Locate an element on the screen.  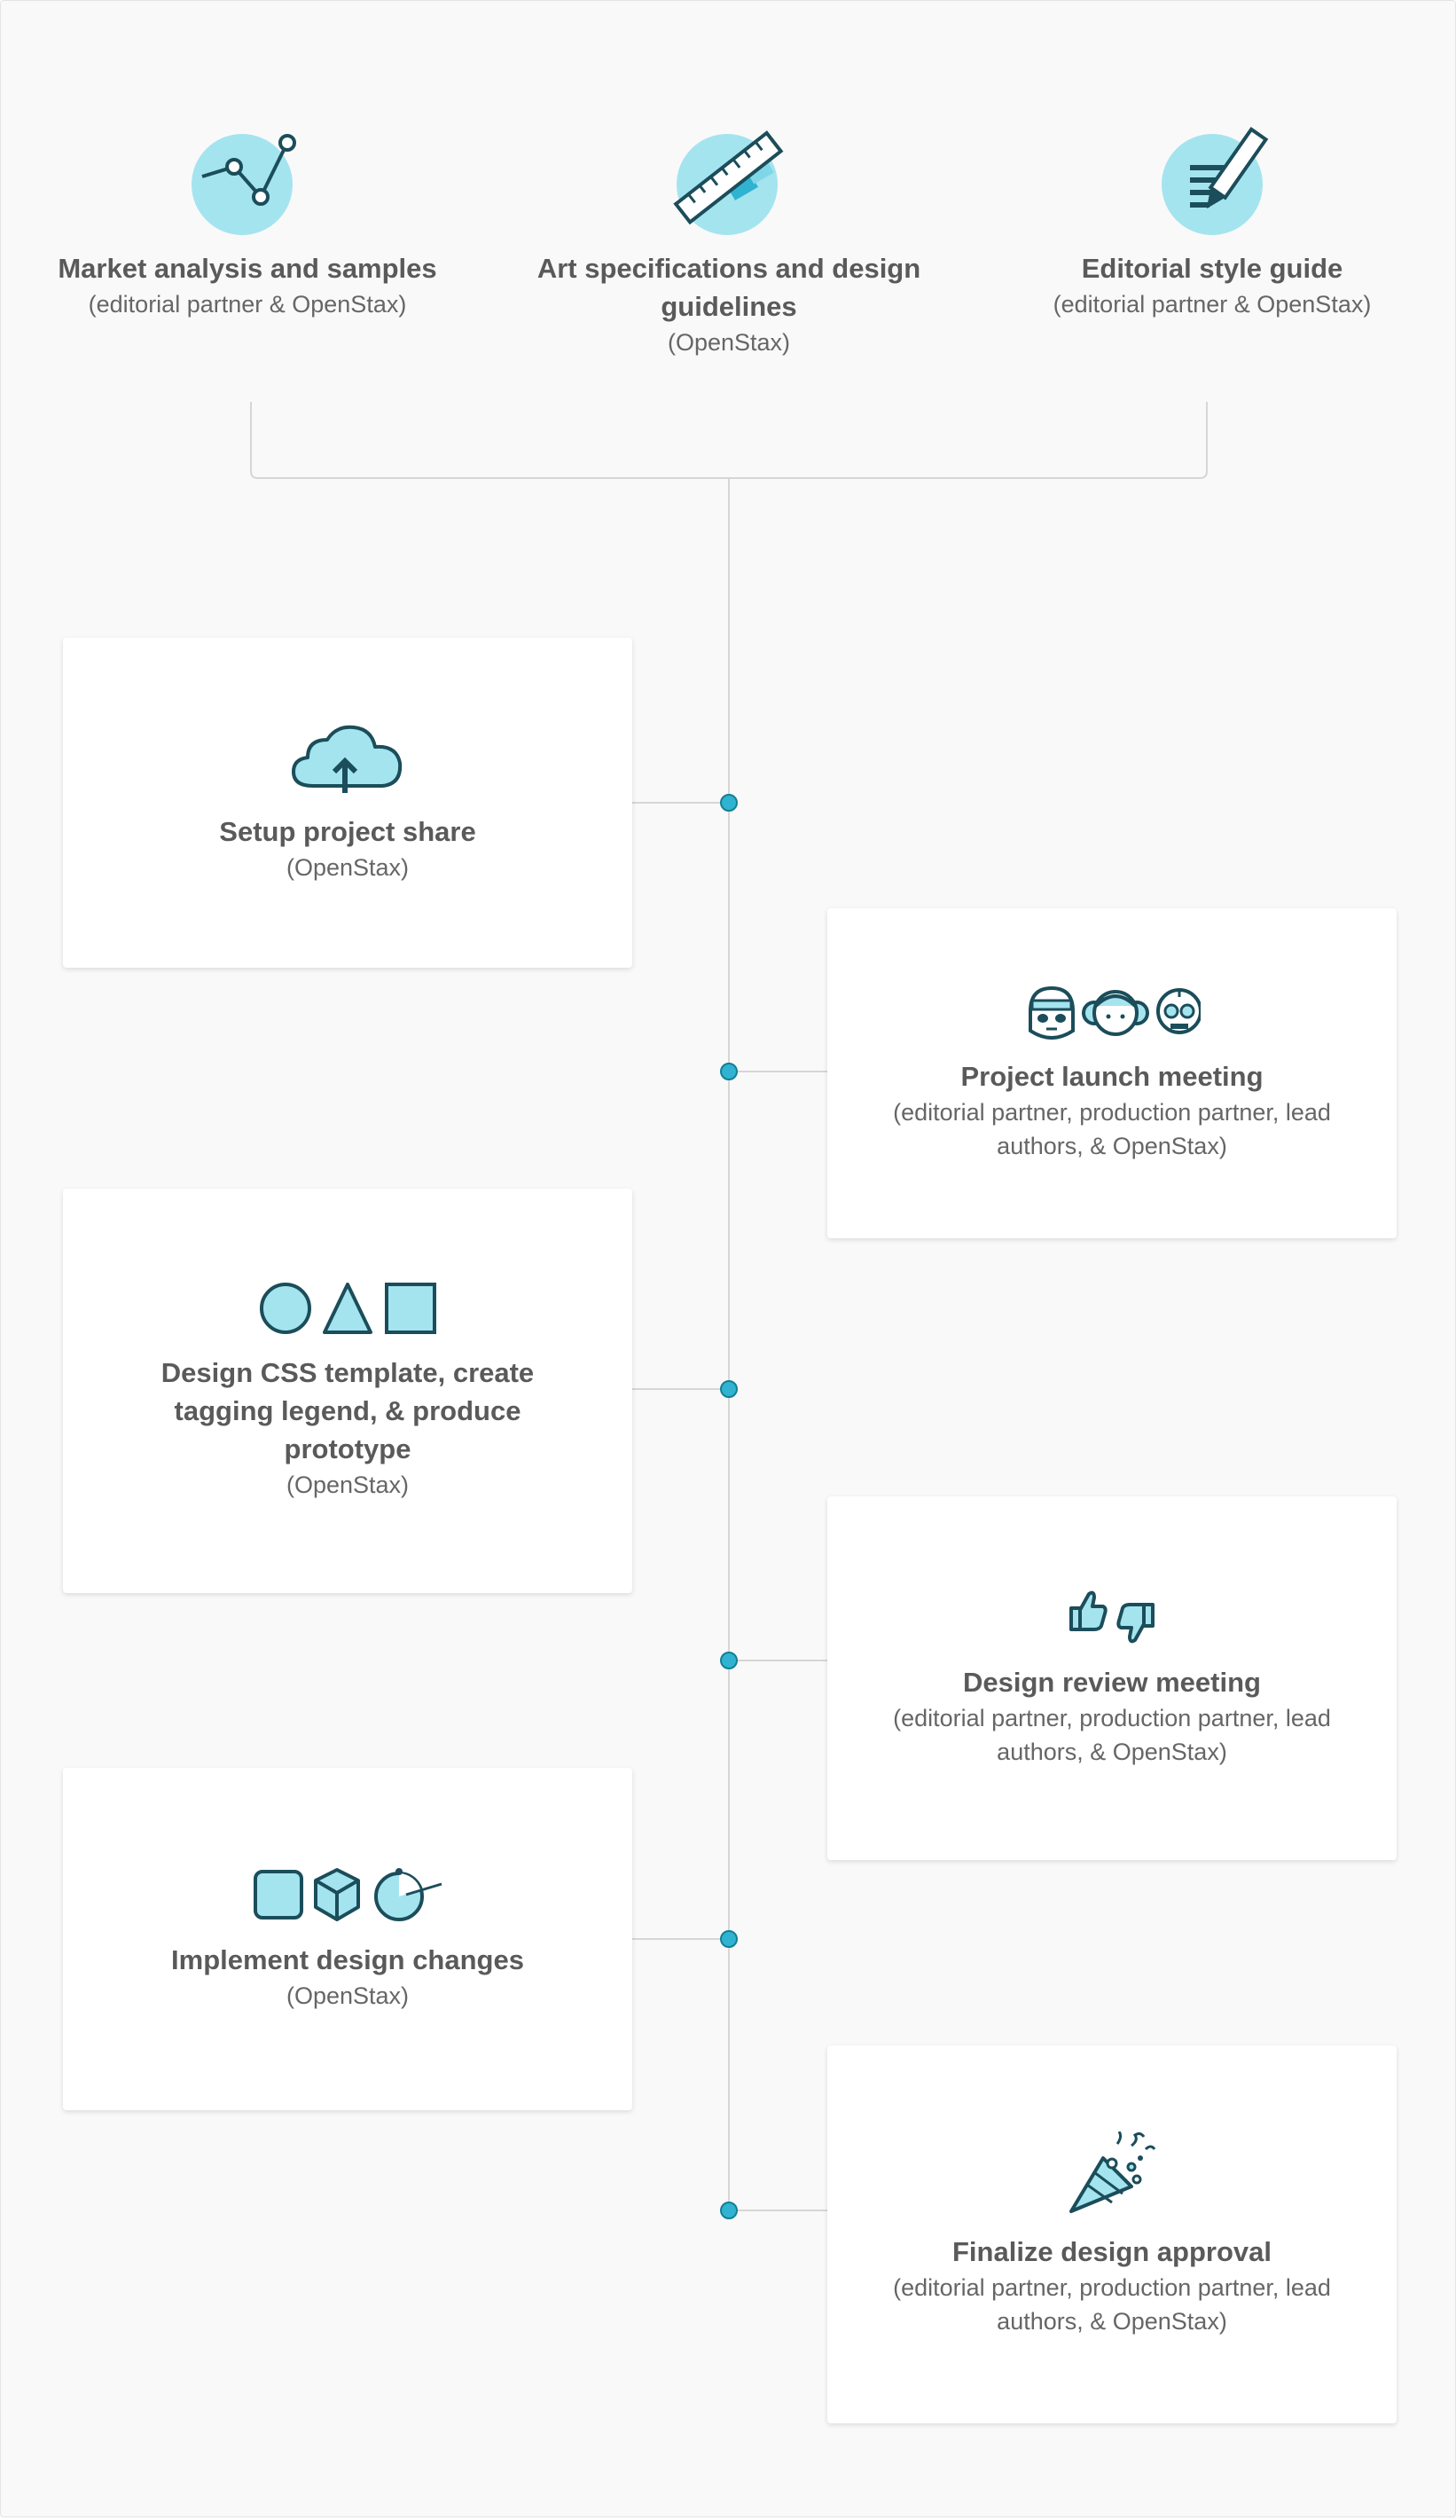
step-title: Design review meeting is located at coordinates (1112, 1682).